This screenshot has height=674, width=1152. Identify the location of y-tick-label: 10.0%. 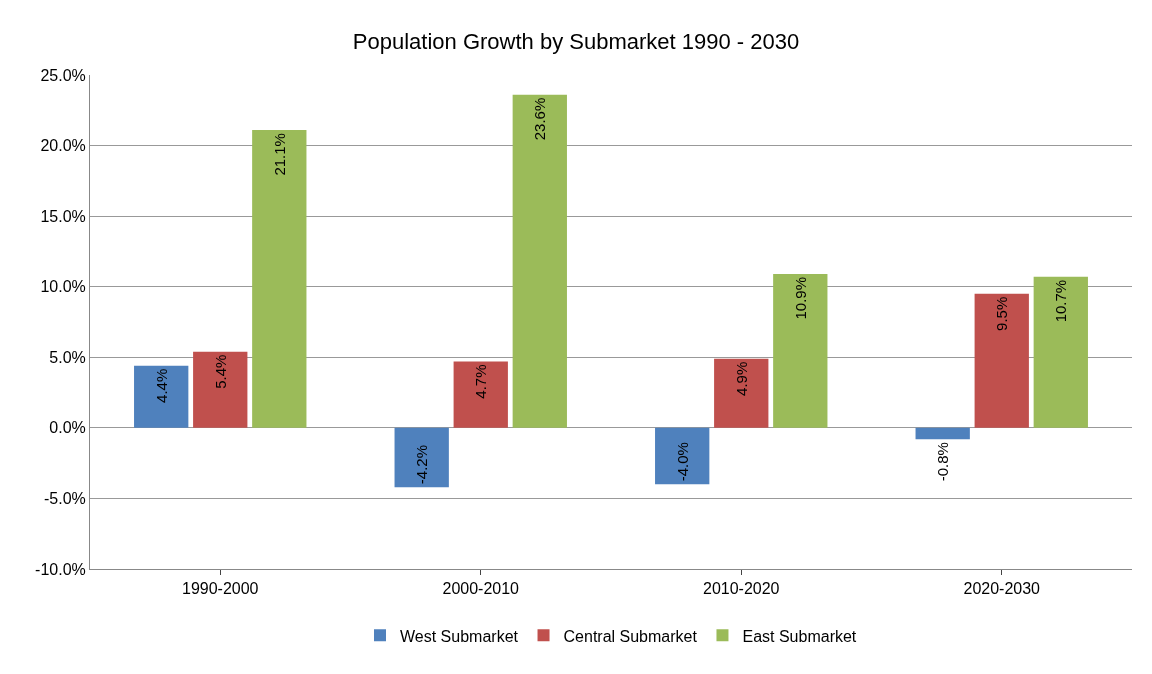
(63, 287).